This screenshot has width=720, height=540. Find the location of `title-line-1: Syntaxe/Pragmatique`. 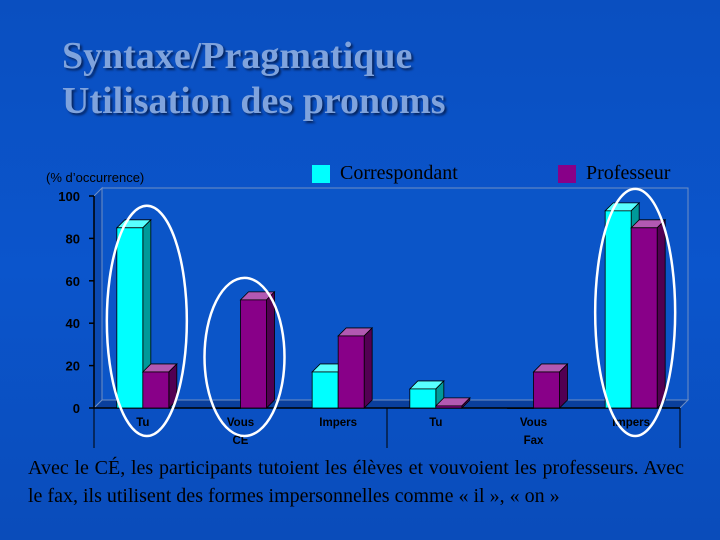

title-line-1: Syntaxe/Pragmatique is located at coordinates (237, 56).